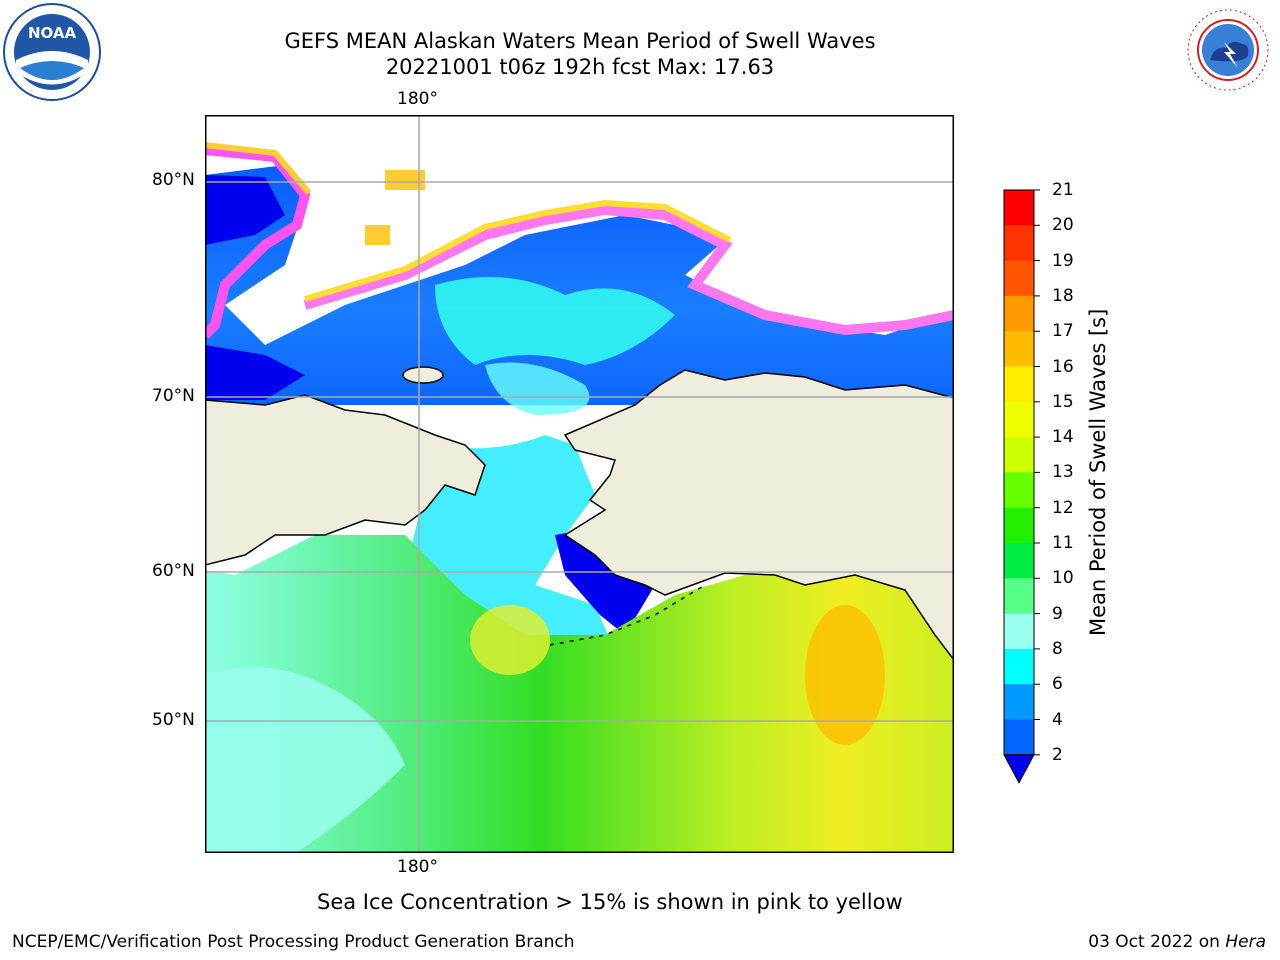  Describe the element at coordinates (173, 571) in the screenshot. I see `lat-label-60: 60°N` at that location.